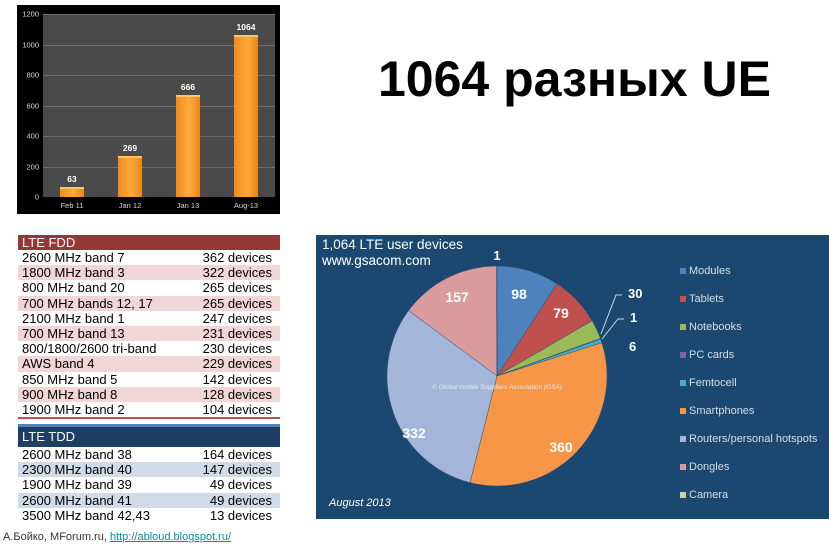  Describe the element at coordinates (497, 321) in the screenshot. I see `pie-slice-camera` at that location.